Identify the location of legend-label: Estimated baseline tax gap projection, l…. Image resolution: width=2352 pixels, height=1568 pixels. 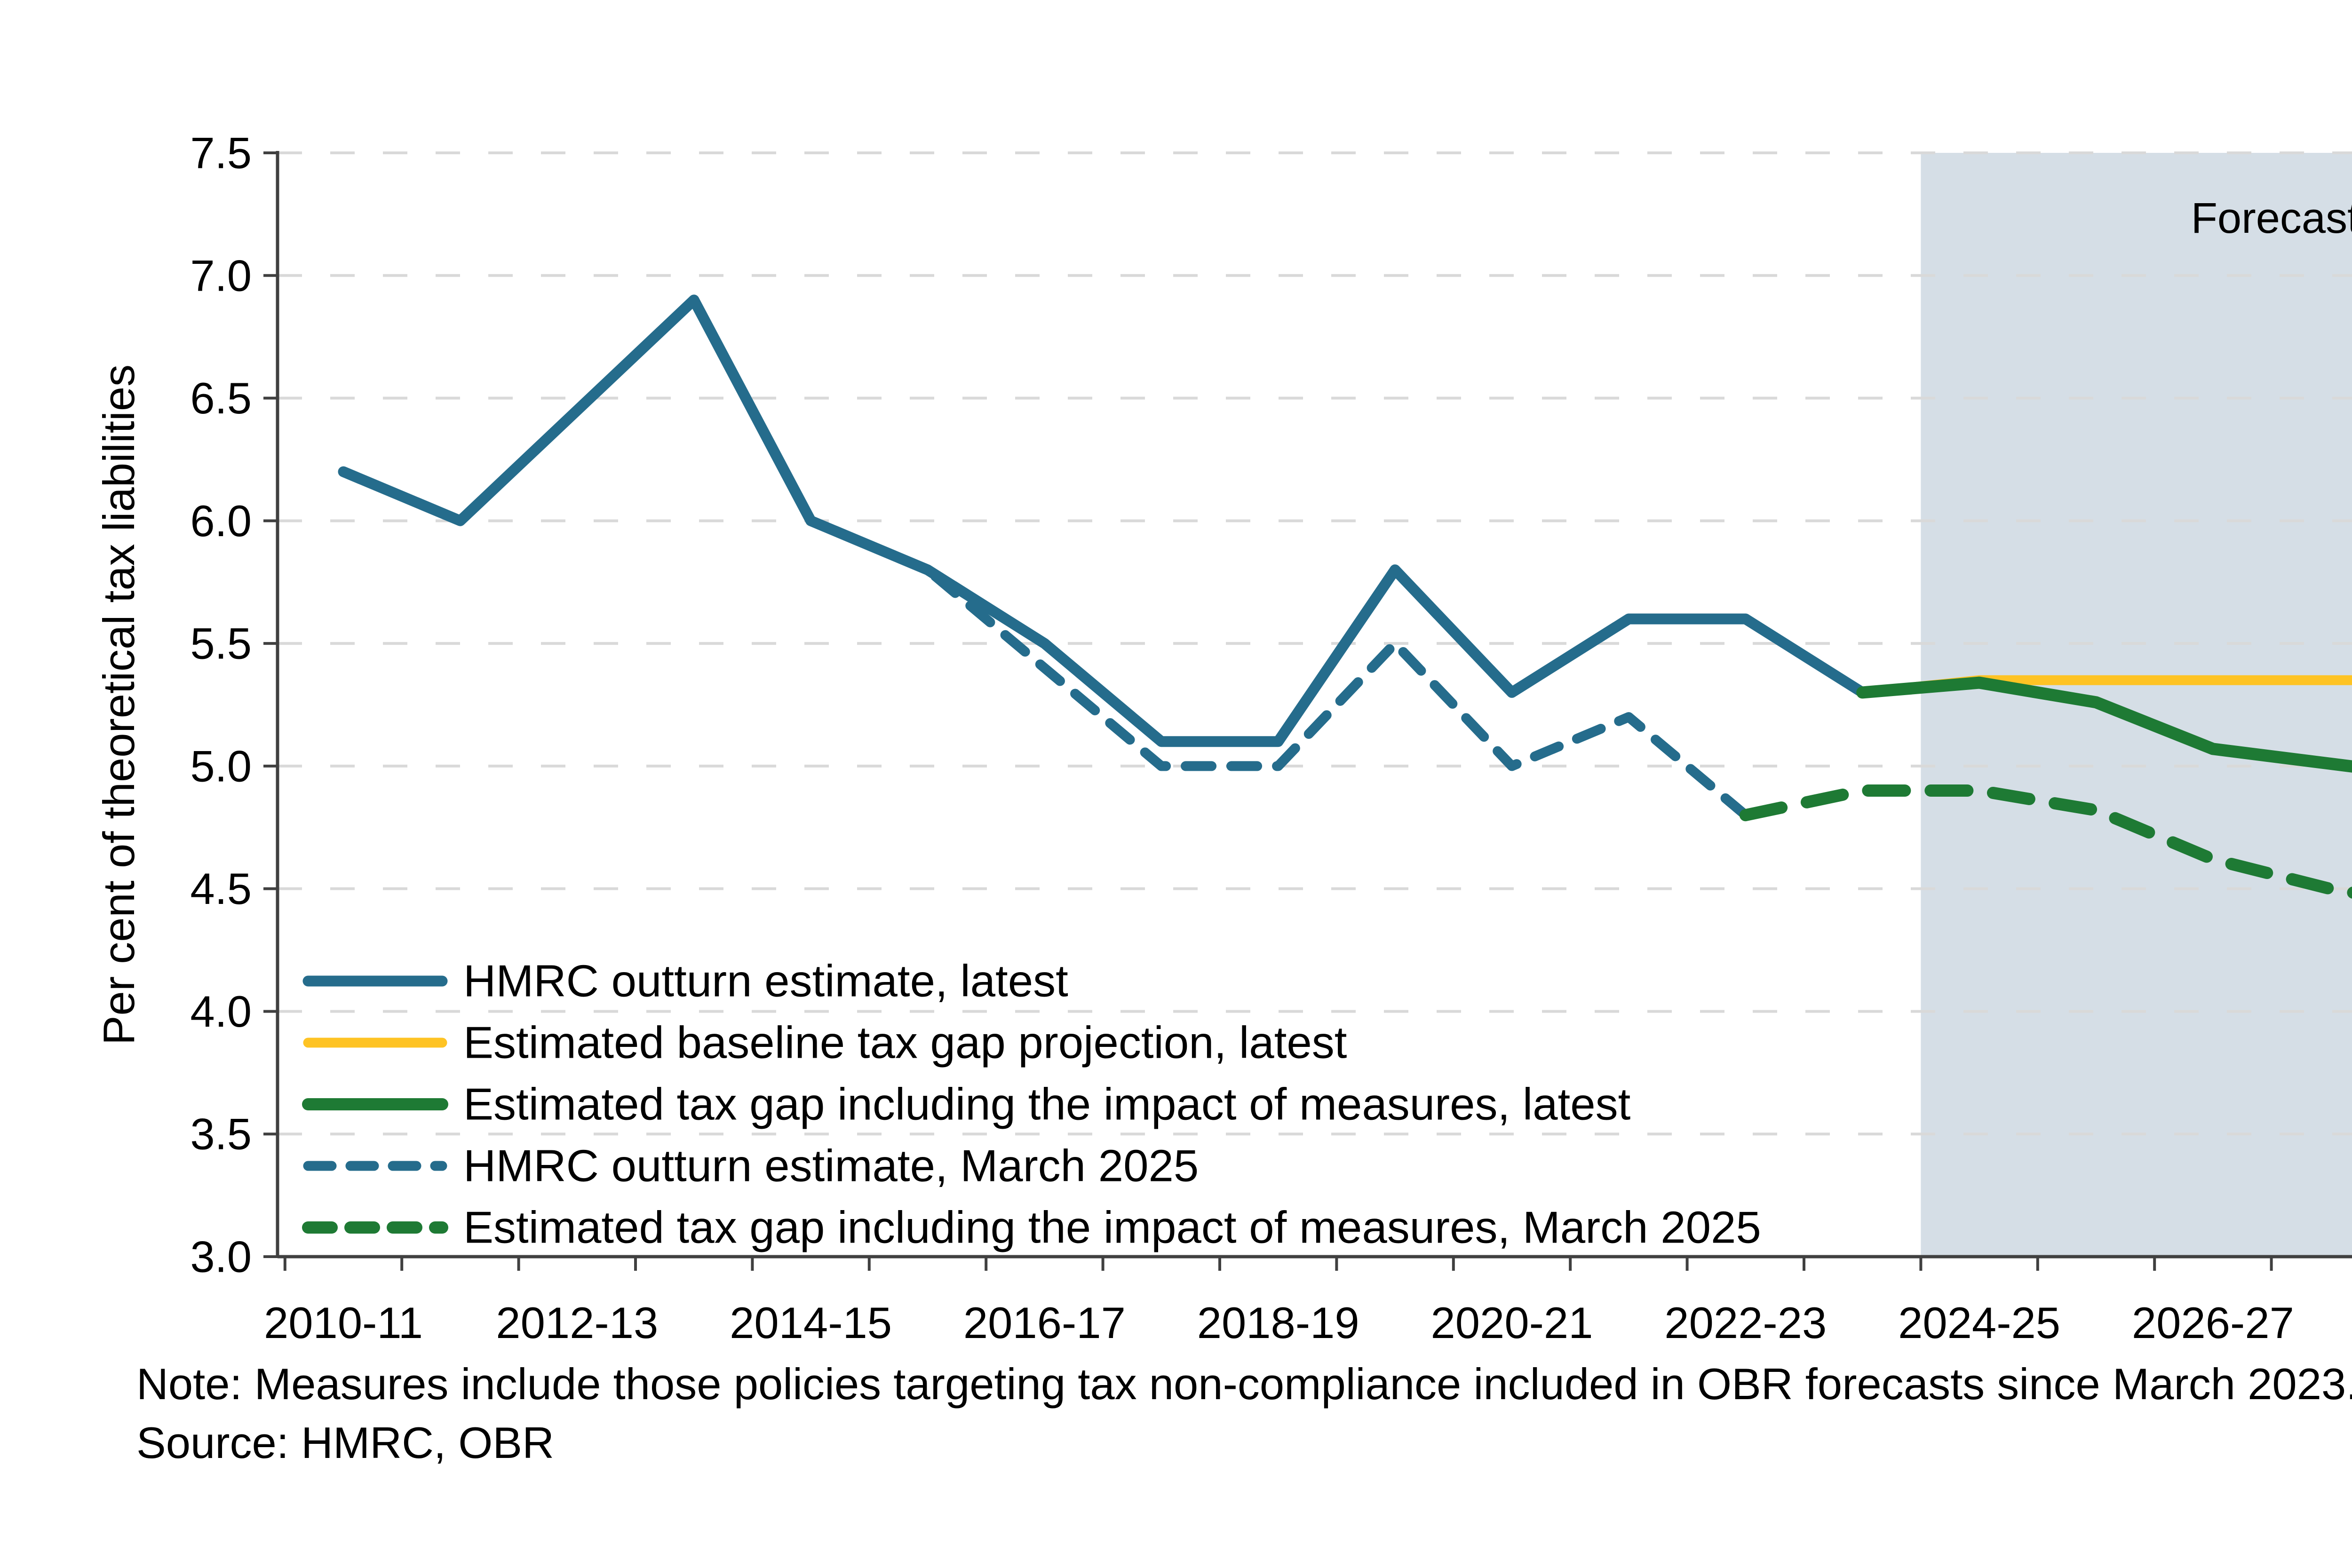
(905, 1043).